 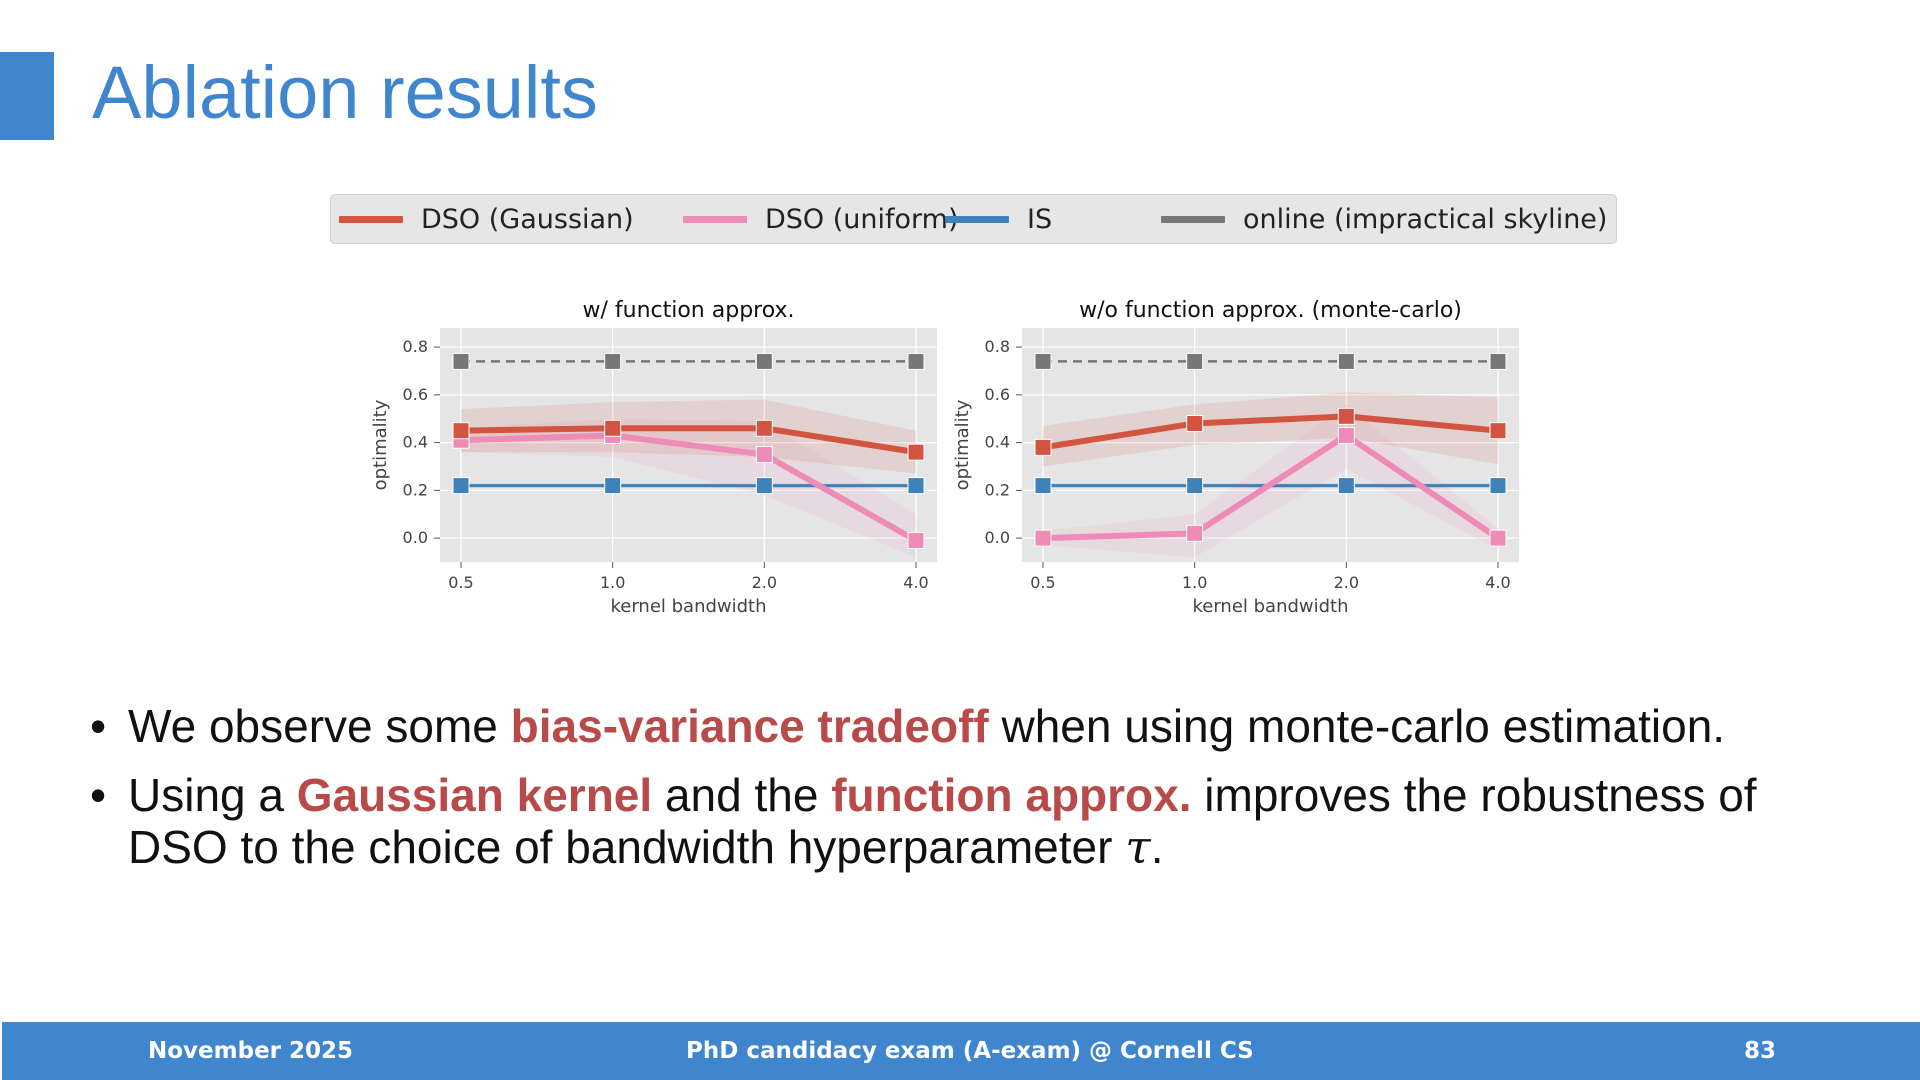 What do you see at coordinates (1138, 847) in the screenshot?
I see `math-symbol: τ` at bounding box center [1138, 847].